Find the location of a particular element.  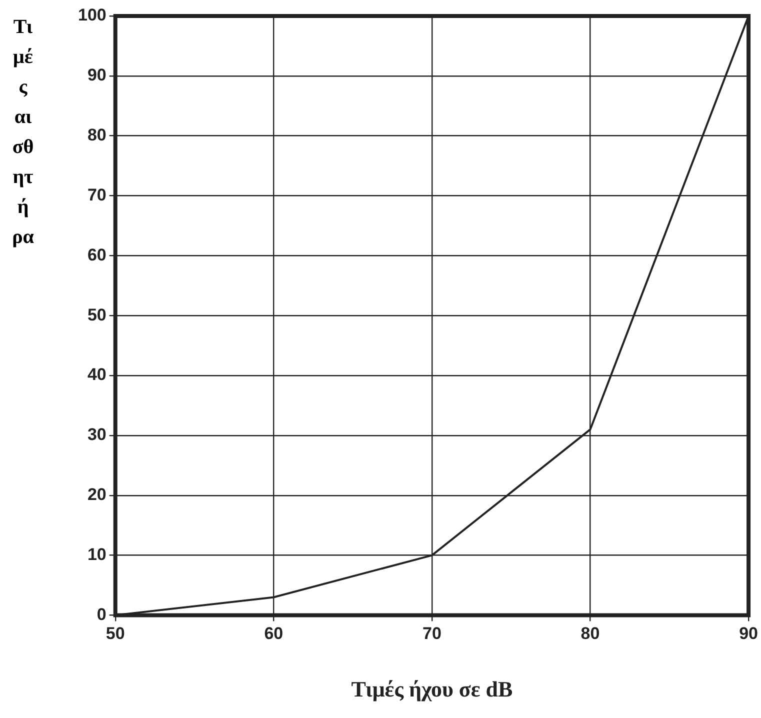

y-tick-label: 60 is located at coordinates (96, 254).